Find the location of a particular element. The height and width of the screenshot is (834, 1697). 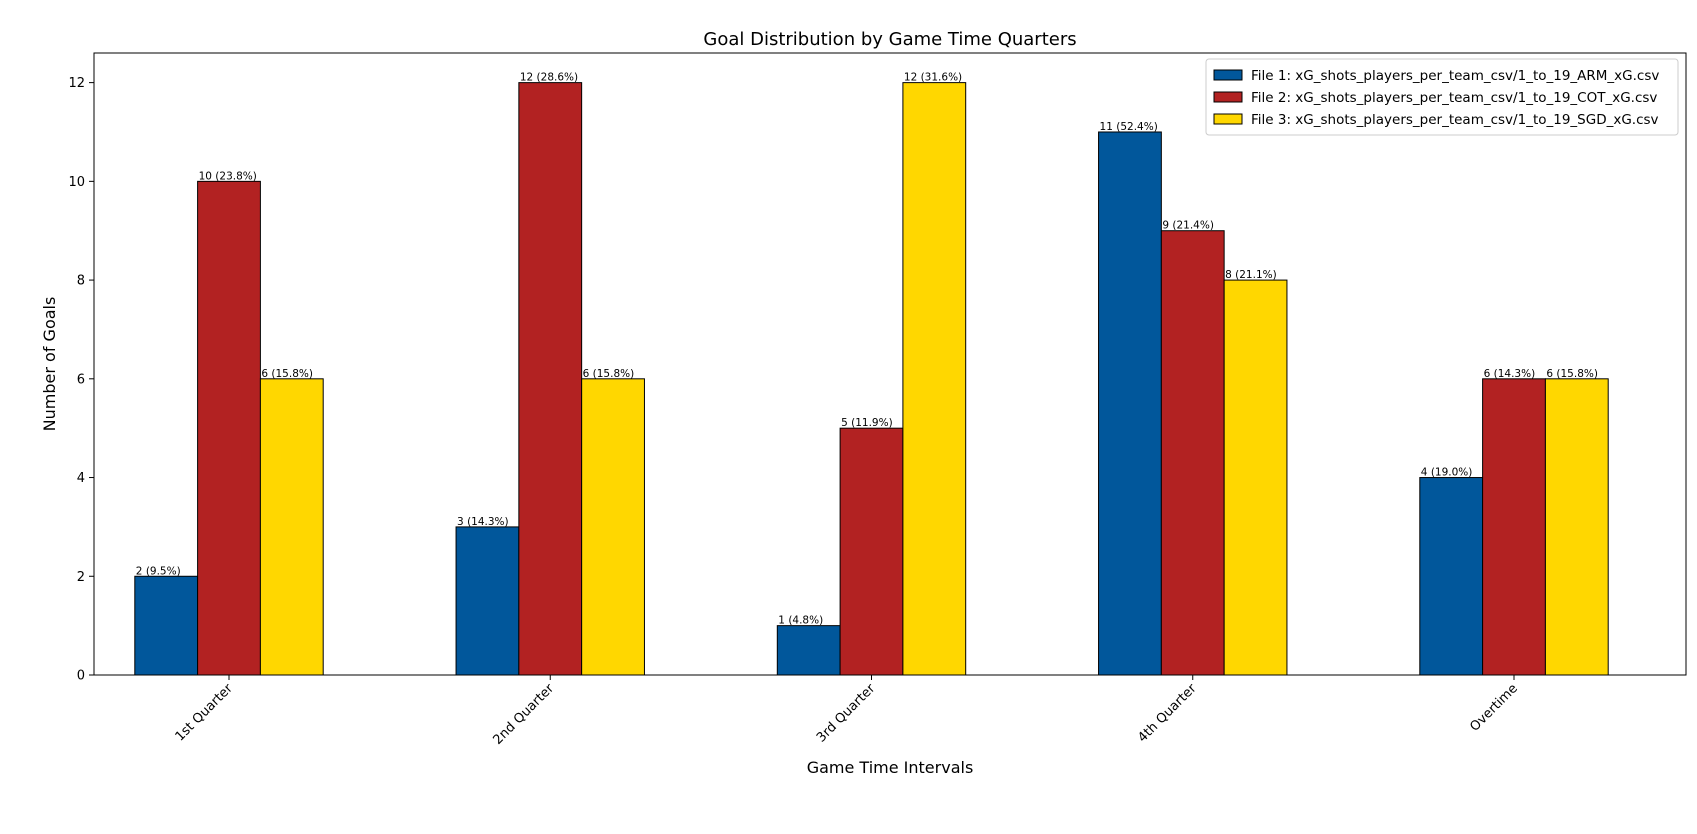

legend-box is located at coordinates (1442, 97).